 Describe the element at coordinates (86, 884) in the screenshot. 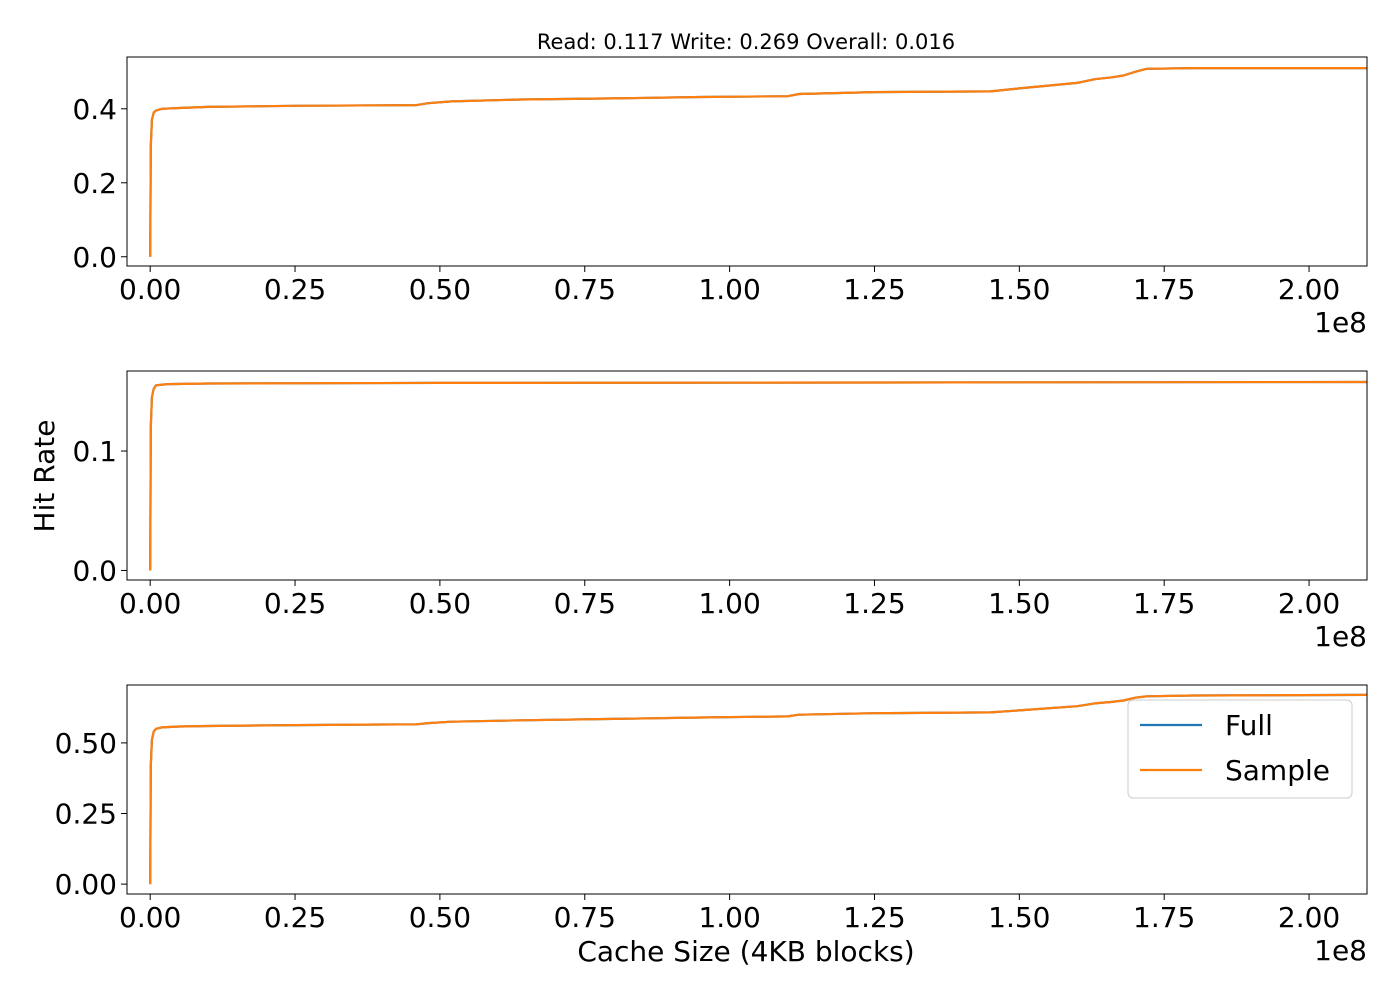

I see `y-tick-label: 0.00` at that location.